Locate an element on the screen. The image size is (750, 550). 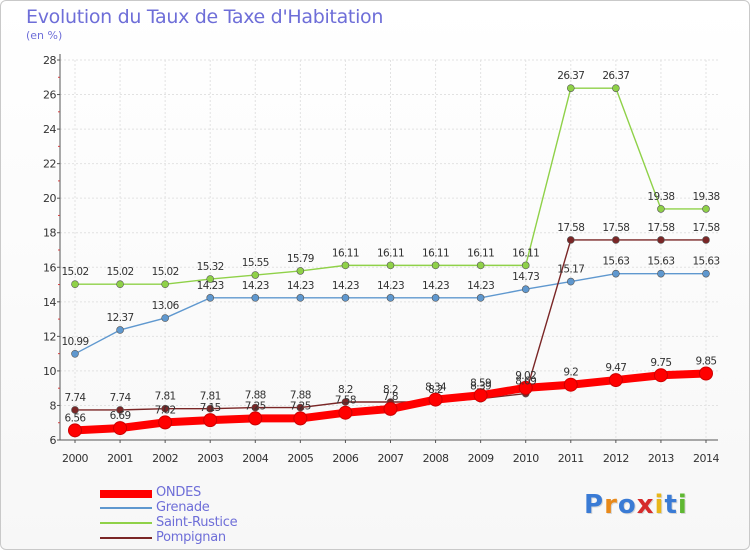
x-tick-label: 2001 is located at coordinates (120, 458).